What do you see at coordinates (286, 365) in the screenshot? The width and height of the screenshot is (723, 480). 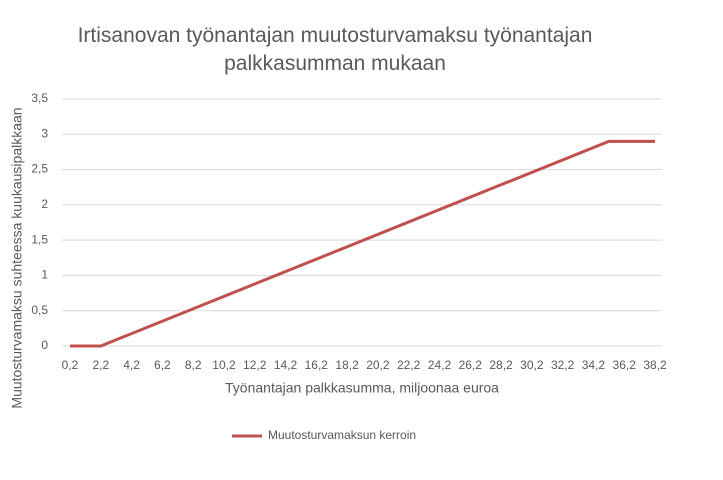 I see `x-tick-label: 14,2` at bounding box center [286, 365].